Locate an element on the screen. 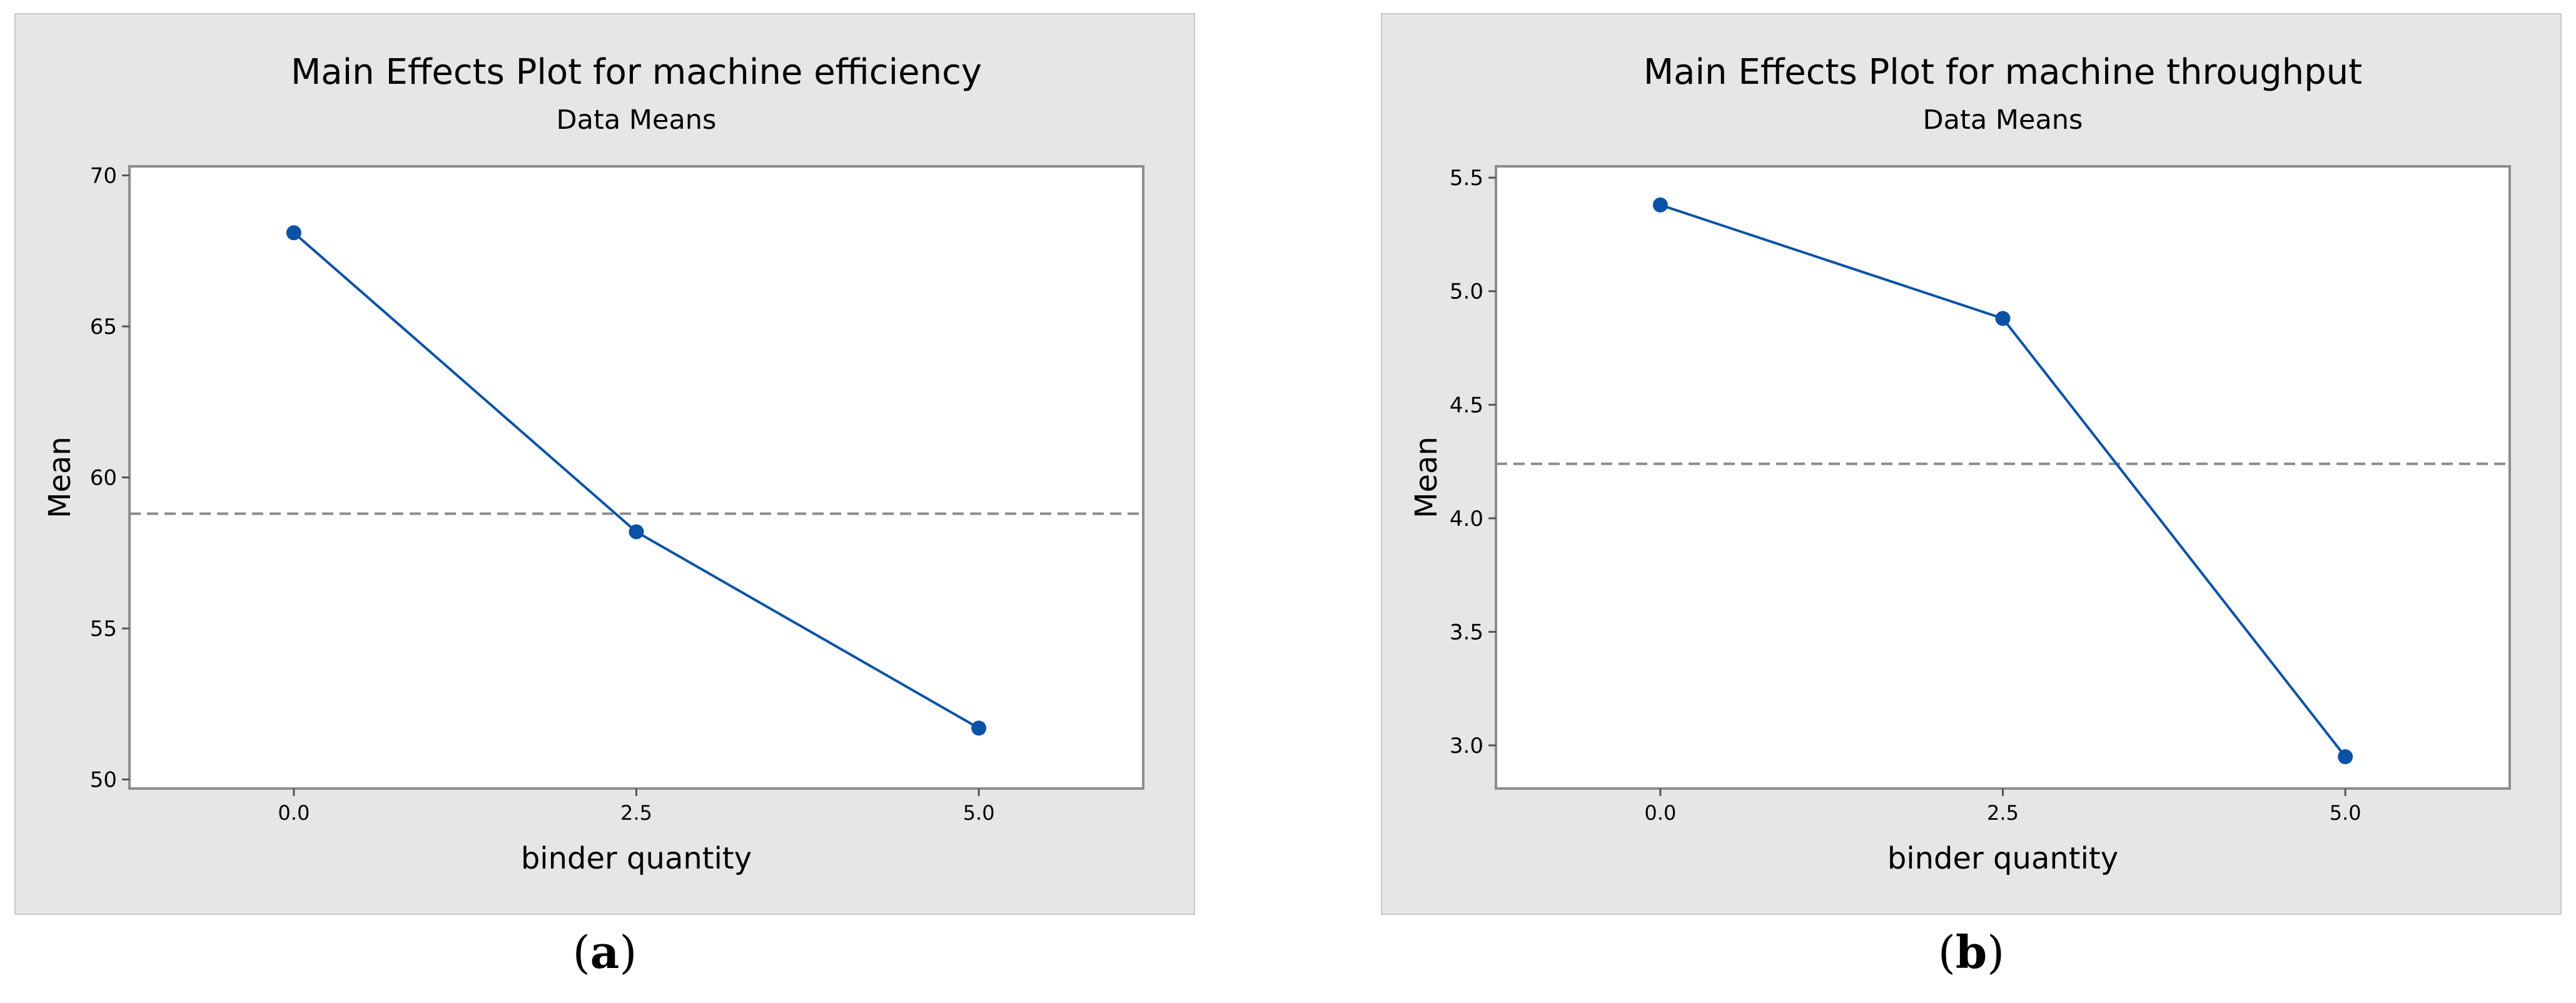  y-tick-label: 50 is located at coordinates (104, 780).